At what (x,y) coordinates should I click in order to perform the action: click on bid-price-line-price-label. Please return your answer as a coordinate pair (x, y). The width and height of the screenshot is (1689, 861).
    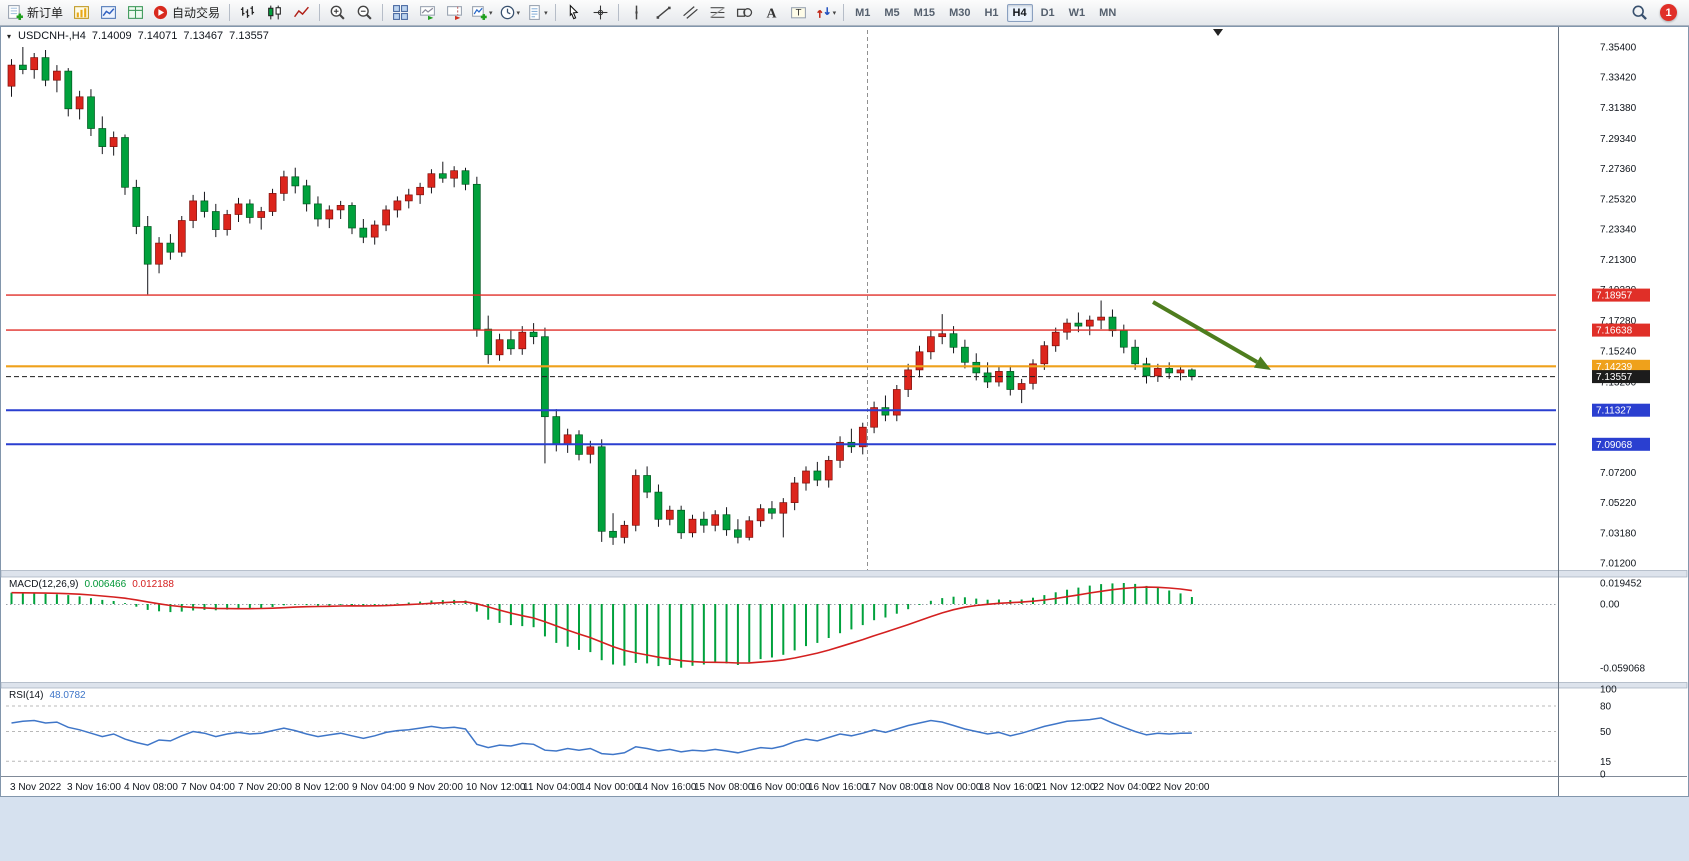
    Looking at the image, I should click on (1621, 377).